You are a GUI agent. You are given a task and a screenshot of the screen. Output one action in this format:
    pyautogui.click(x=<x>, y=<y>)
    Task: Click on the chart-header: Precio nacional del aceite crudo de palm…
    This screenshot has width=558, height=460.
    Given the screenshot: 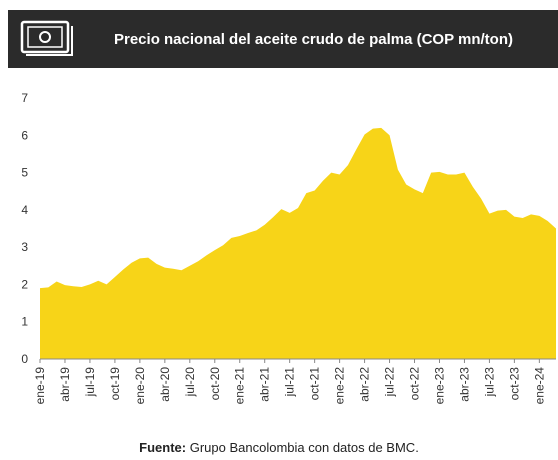 What is the action you would take?
    pyautogui.click(x=283, y=39)
    